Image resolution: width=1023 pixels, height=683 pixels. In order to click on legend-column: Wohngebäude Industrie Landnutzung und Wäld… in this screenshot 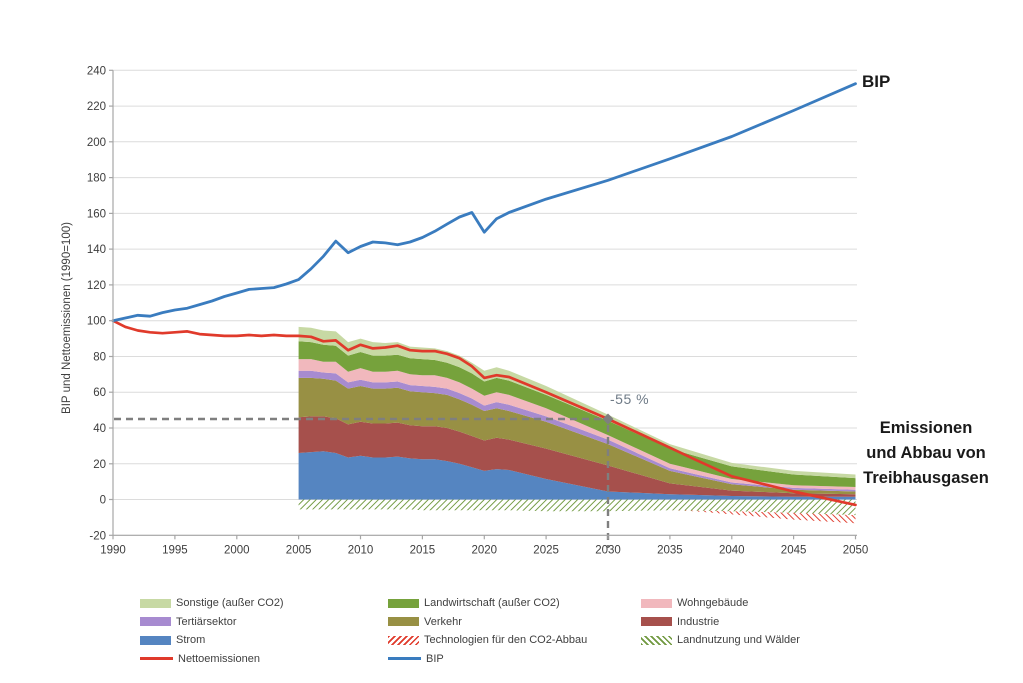, I will do `click(761, 631)`.